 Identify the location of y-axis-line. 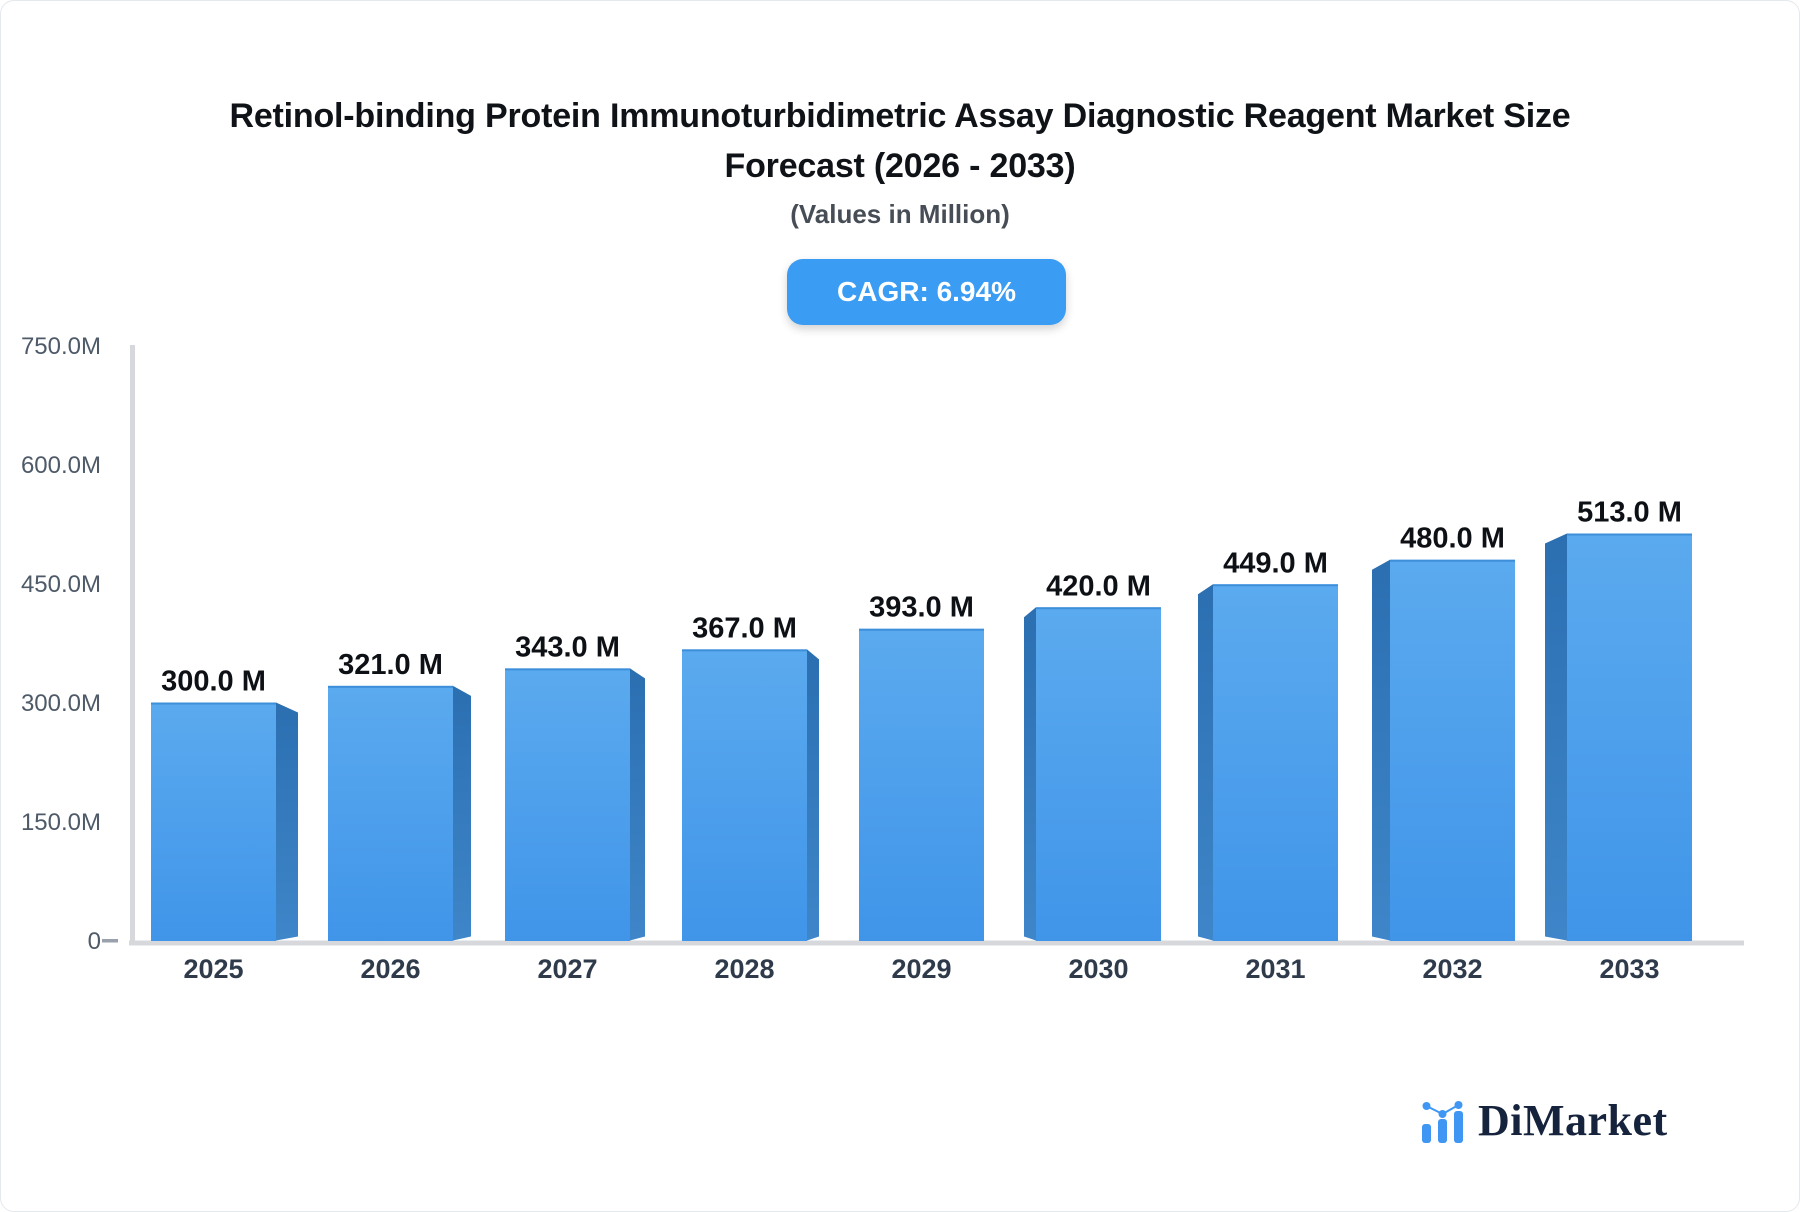
(132, 644).